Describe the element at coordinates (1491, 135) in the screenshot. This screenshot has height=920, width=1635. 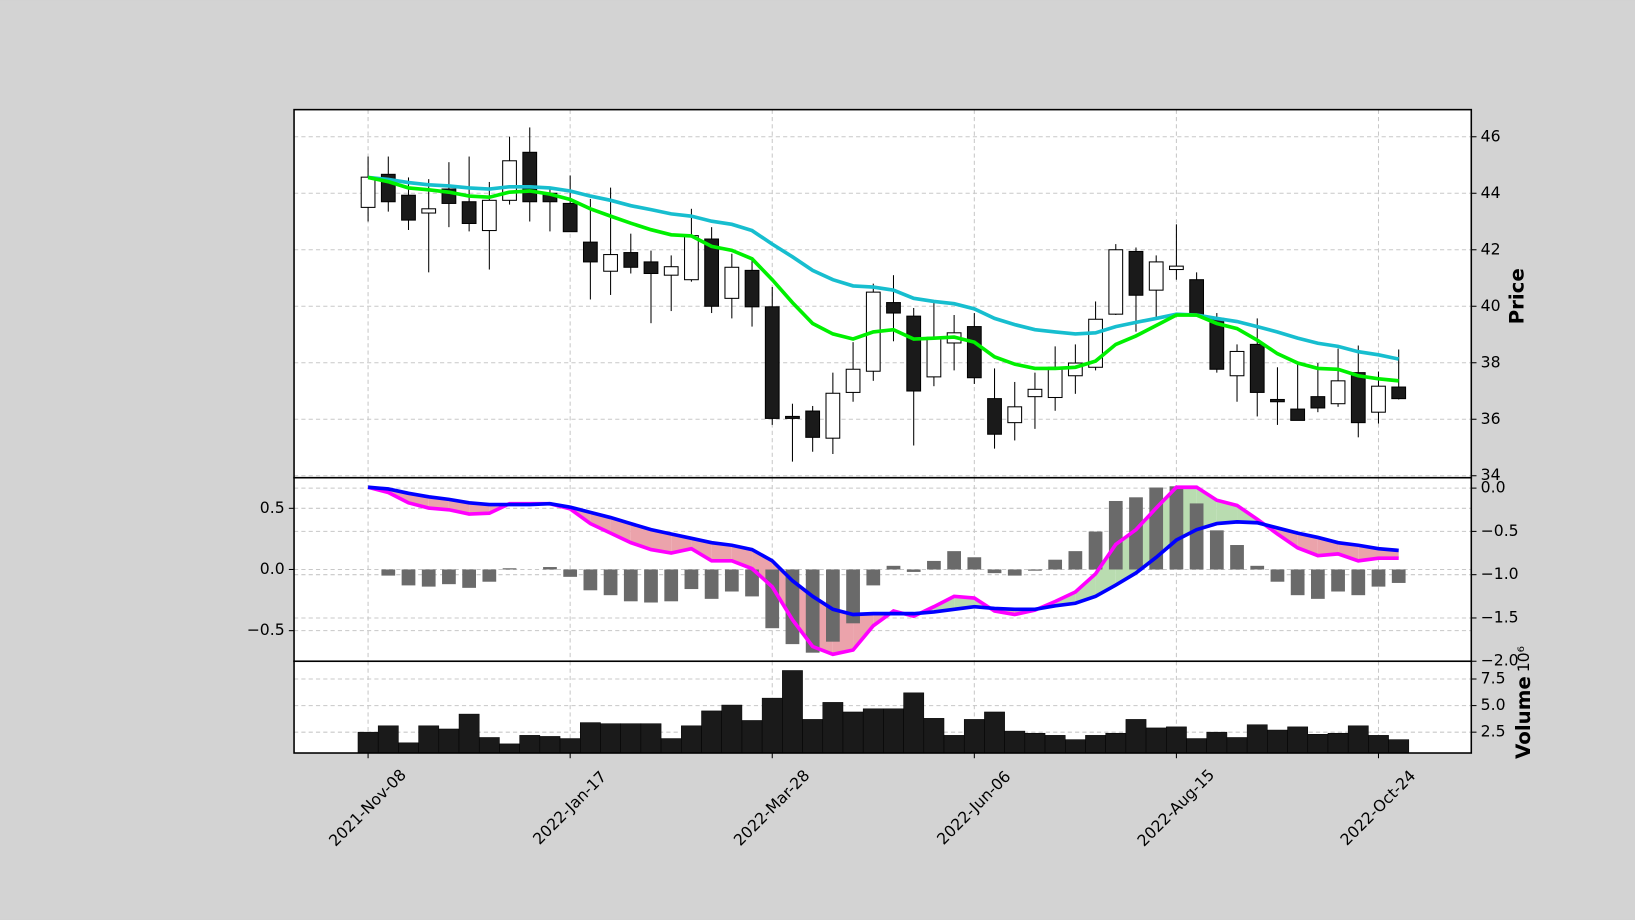
I see `y-tick-label: 46` at that location.